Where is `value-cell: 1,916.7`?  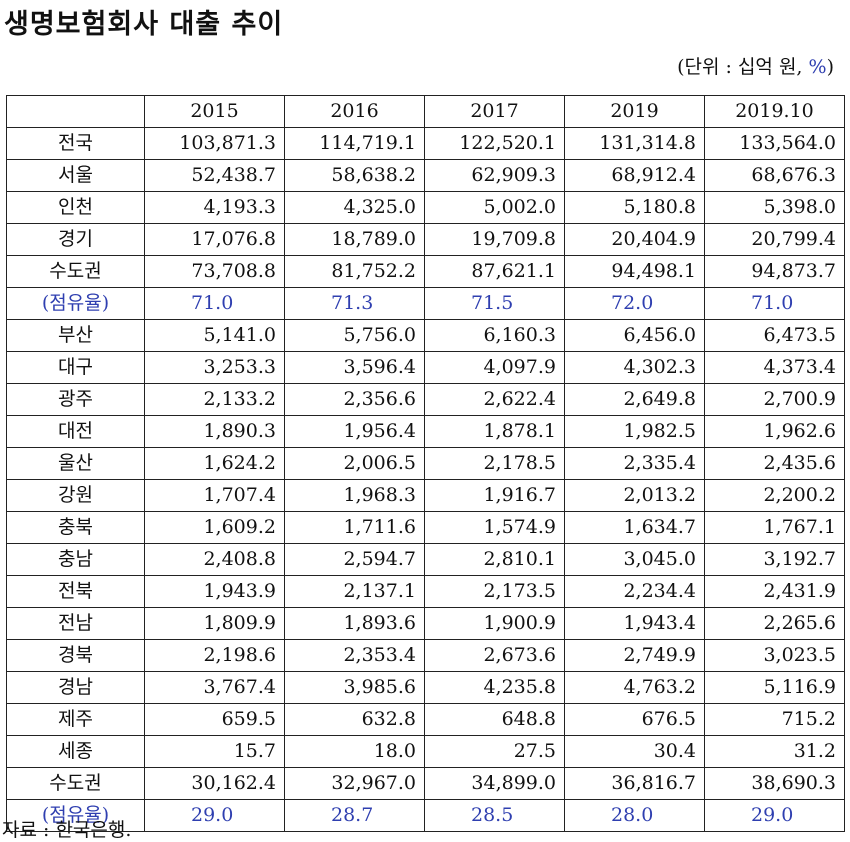 value-cell: 1,916.7 is located at coordinates (494, 495).